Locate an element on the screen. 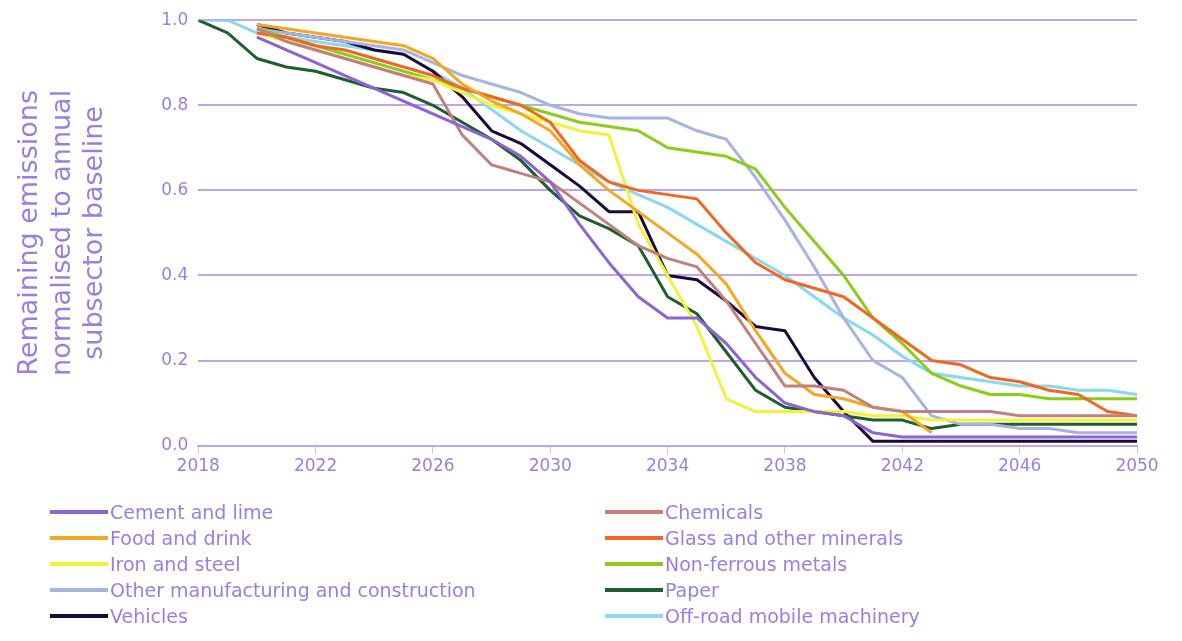 This screenshot has height=641, width=1182. x-tick-label: 2050 is located at coordinates (1137, 465).